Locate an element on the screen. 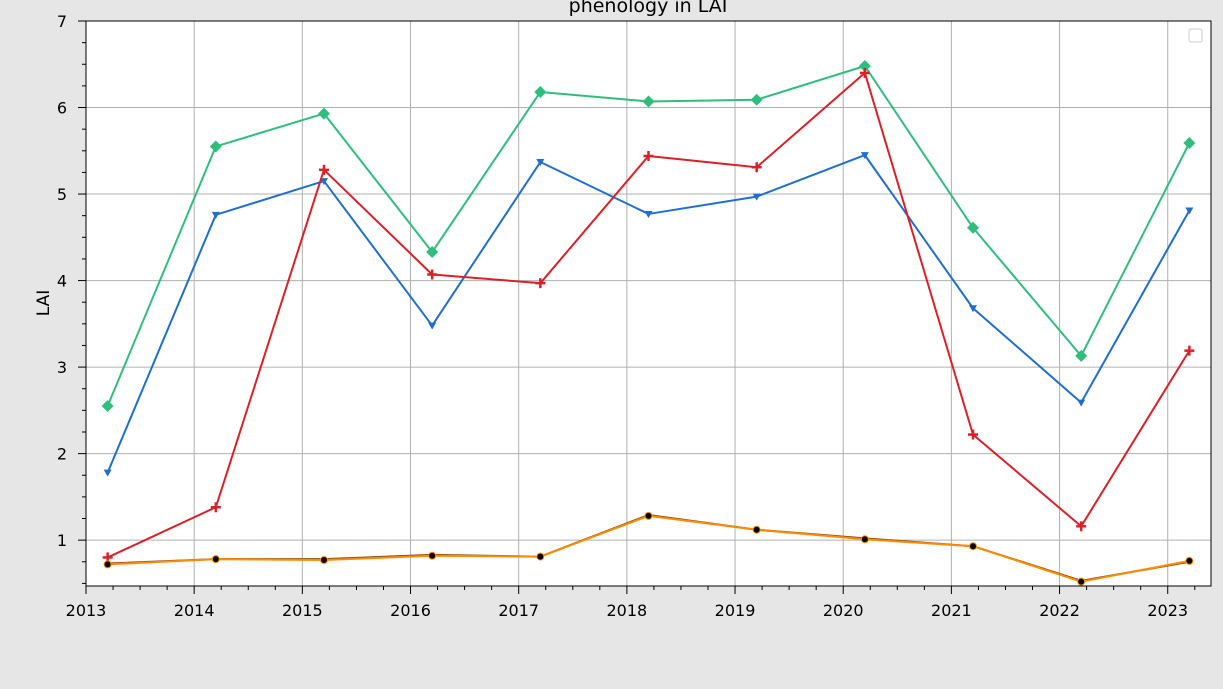 The height and width of the screenshot is (689, 1223). y-tick-label: 6 is located at coordinates (62, 108).